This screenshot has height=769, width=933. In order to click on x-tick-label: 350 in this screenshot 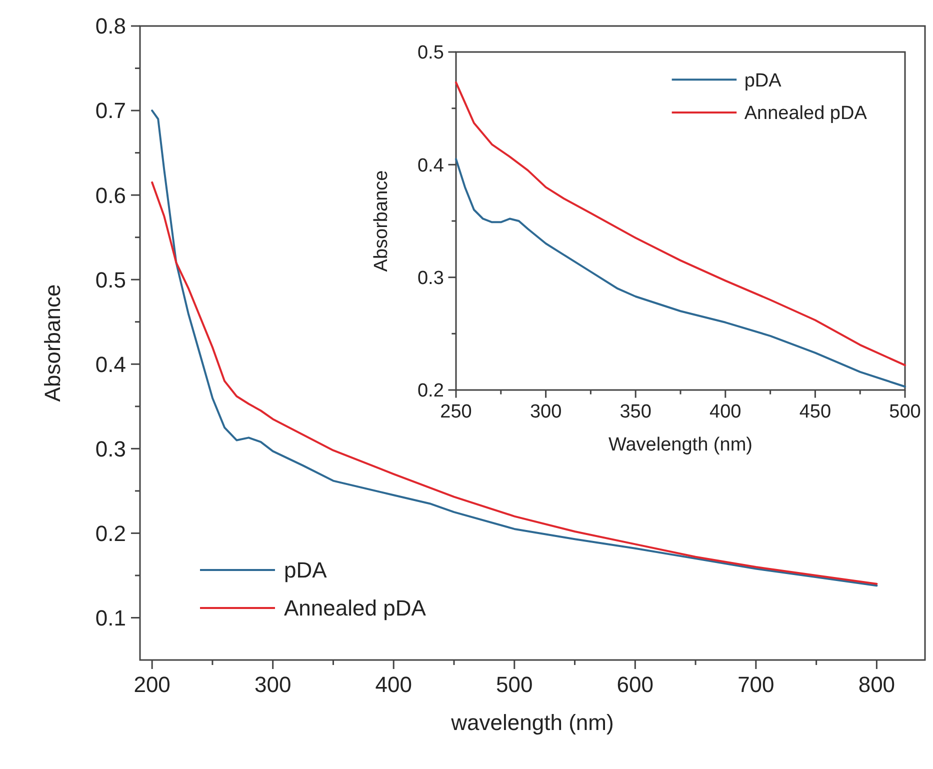, I will do `click(636, 412)`.